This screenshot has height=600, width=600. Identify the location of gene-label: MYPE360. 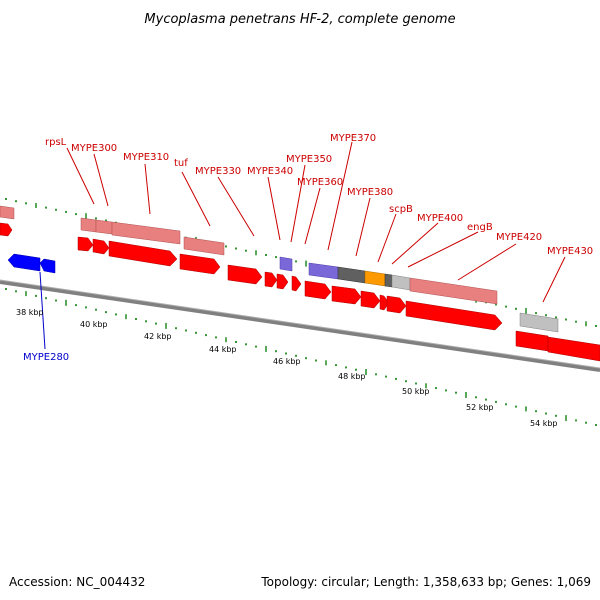
(320, 182).